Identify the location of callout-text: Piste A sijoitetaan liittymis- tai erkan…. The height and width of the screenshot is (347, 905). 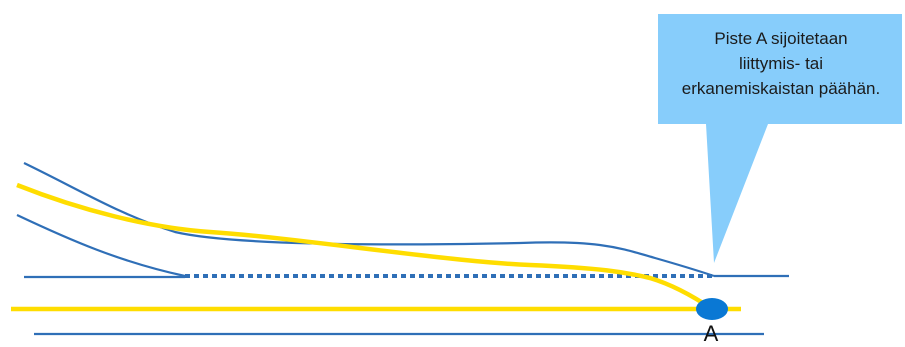
(781, 63).